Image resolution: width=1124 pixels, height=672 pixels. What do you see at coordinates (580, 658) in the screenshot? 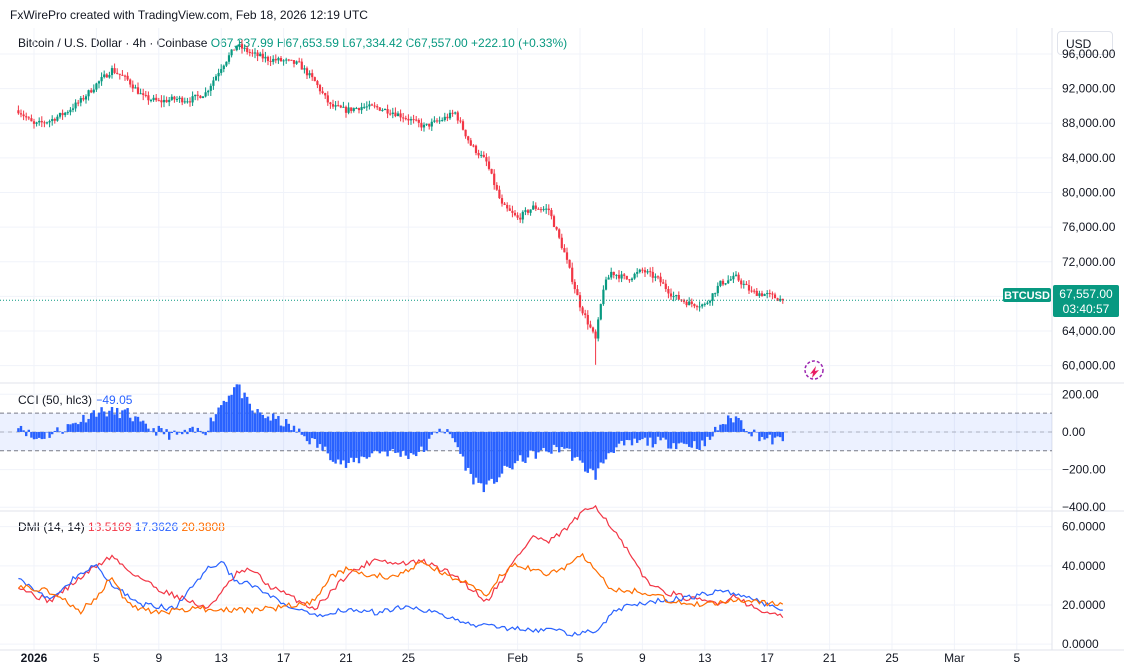
I see `x-tick-label: 5` at bounding box center [580, 658].